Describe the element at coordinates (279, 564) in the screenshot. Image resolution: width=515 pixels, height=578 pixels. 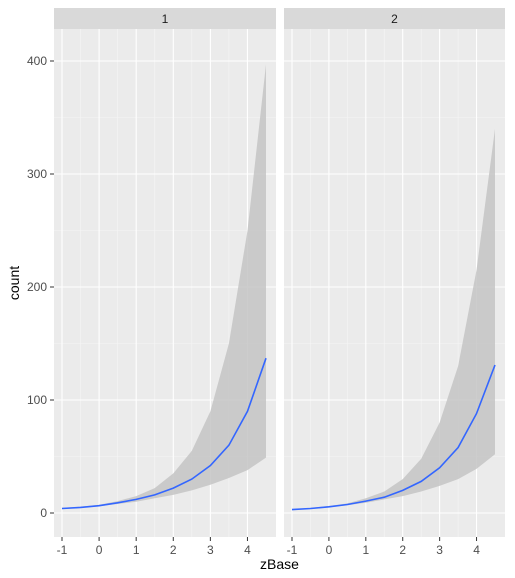
I see `x-axis-title: zBase` at that location.